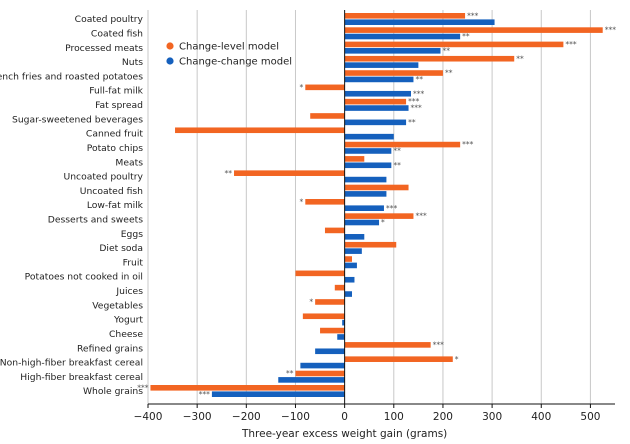  Describe the element at coordinates (128, 320) in the screenshot. I see `category-label: Yogurt` at that location.